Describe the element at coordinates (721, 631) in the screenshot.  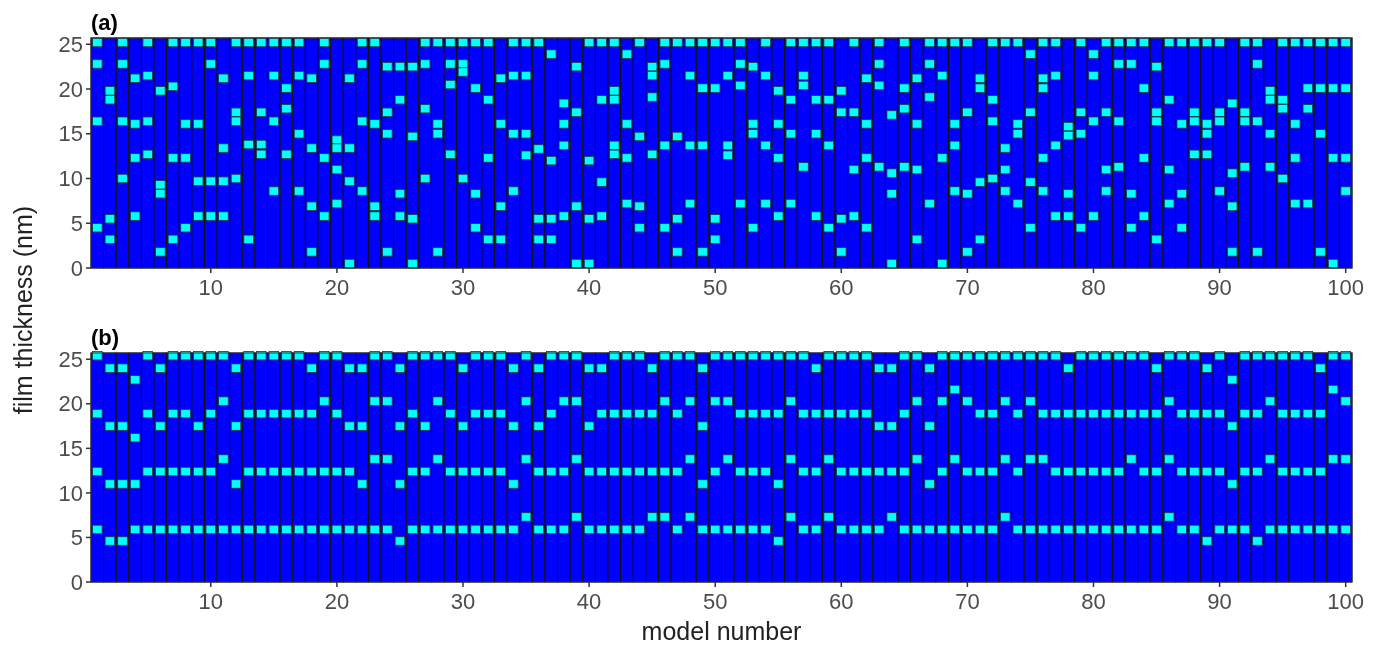
I see `x-axis-title: model number` at that location.